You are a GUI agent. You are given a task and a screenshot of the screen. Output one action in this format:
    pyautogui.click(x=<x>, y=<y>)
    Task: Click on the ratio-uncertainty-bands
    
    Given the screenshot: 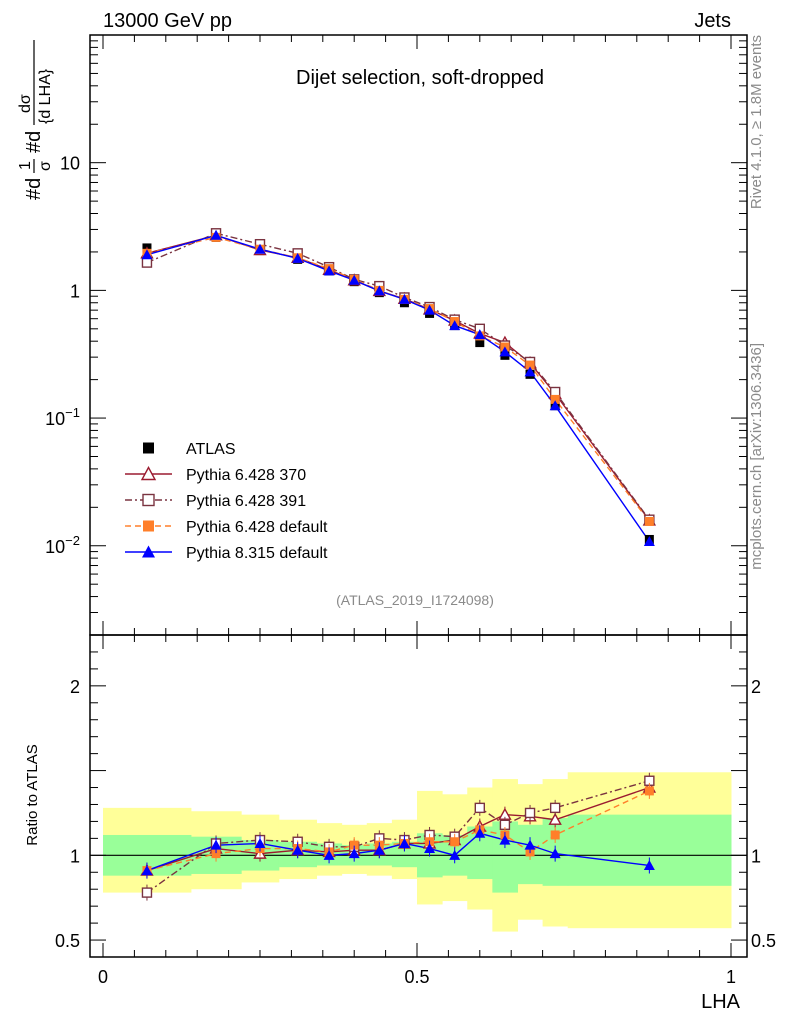 What is the action you would take?
    pyautogui.click(x=418, y=852)
    